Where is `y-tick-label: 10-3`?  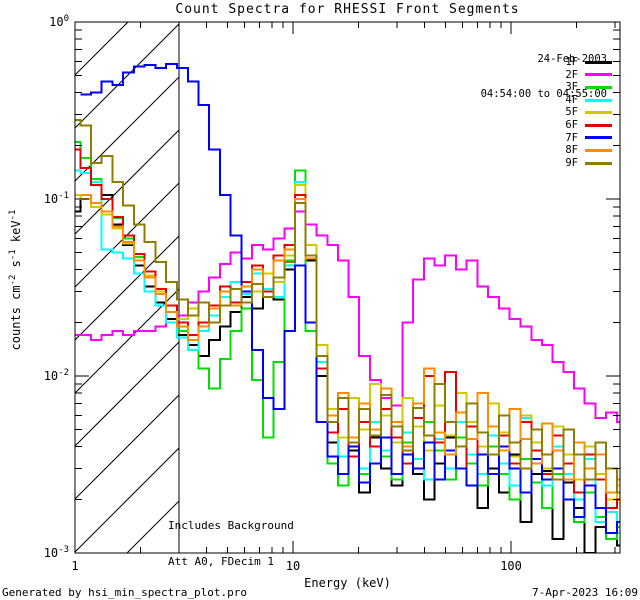 y-tick-label: 10-3 is located at coordinates (56, 552).